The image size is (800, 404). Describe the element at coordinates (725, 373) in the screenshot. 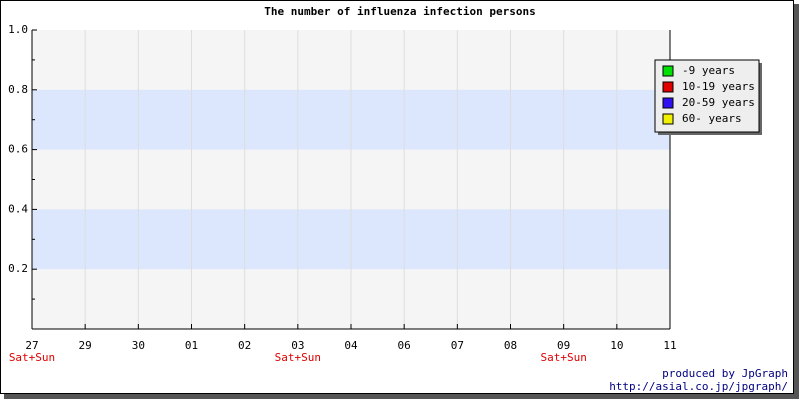

I see `footer-credit: produced by JpGraph` at that location.